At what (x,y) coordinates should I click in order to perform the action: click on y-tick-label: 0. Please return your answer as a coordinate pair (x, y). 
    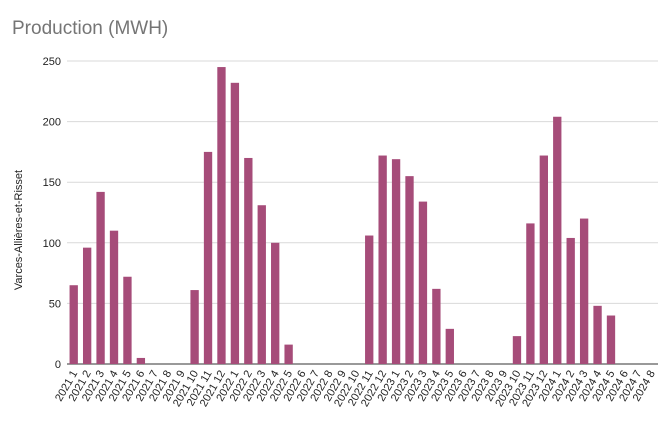
    Looking at the image, I should click on (58, 365).